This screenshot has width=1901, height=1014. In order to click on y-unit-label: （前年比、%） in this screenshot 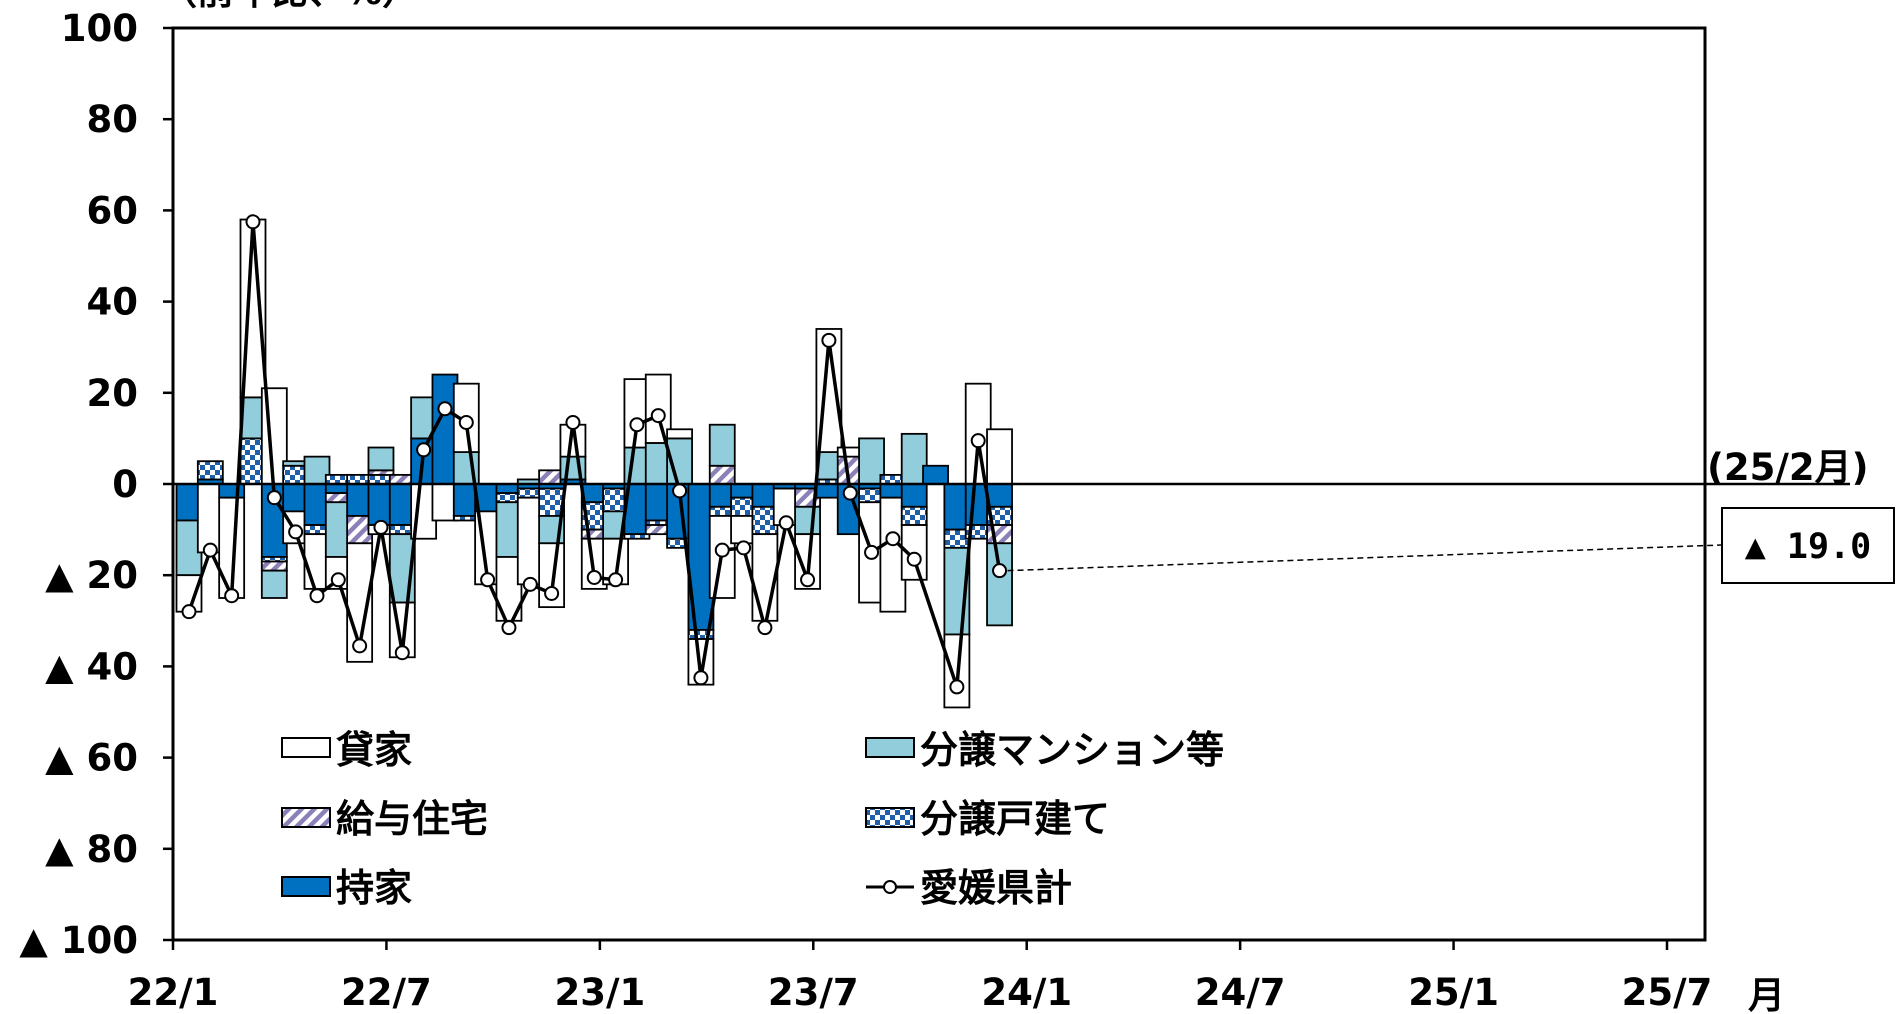, I will do `click(289, 6)`.